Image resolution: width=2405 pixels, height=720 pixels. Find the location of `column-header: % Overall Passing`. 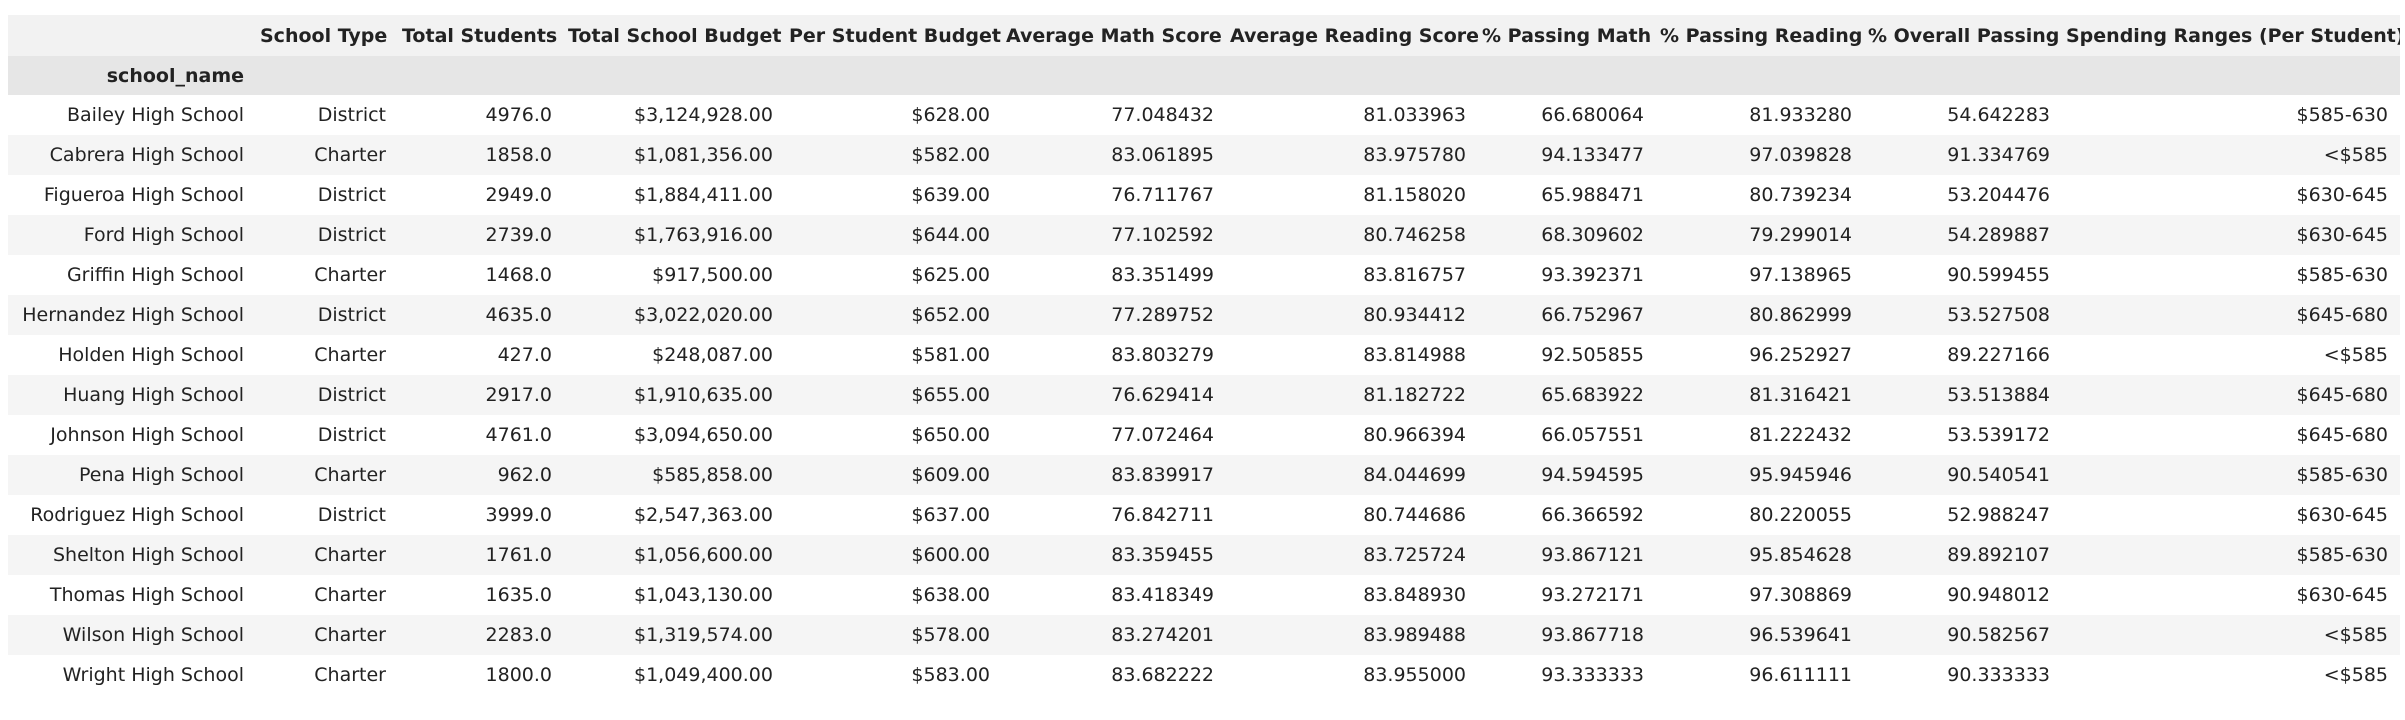

column-header: % Overall Passing is located at coordinates (1964, 35).